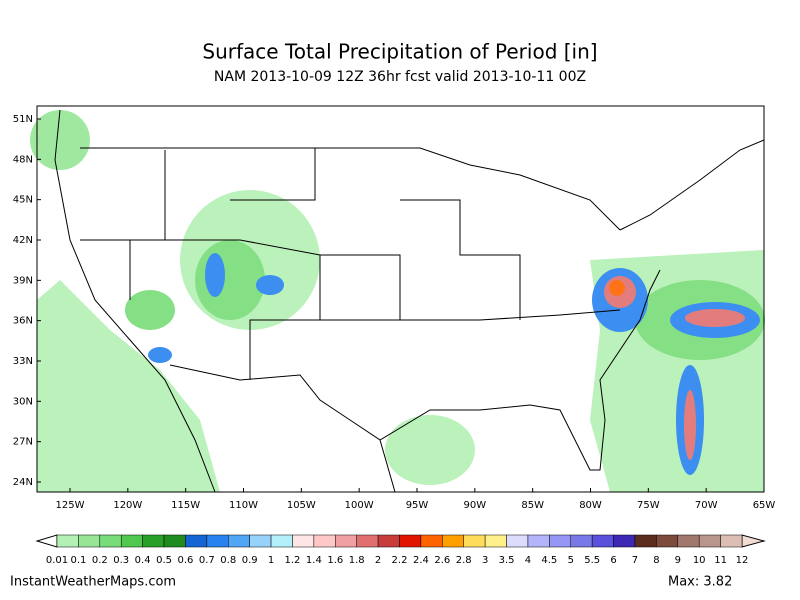  Describe the element at coordinates (592, 560) in the screenshot. I see `colorbar-label: 5.5` at that location.